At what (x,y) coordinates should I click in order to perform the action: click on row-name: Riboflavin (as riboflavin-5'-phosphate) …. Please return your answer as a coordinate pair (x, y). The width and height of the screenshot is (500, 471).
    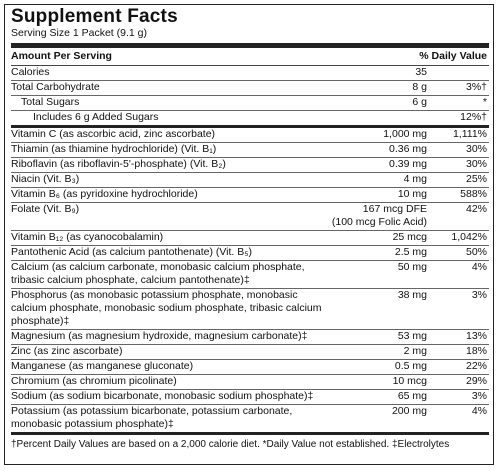
    Looking at the image, I should click on (118, 164).